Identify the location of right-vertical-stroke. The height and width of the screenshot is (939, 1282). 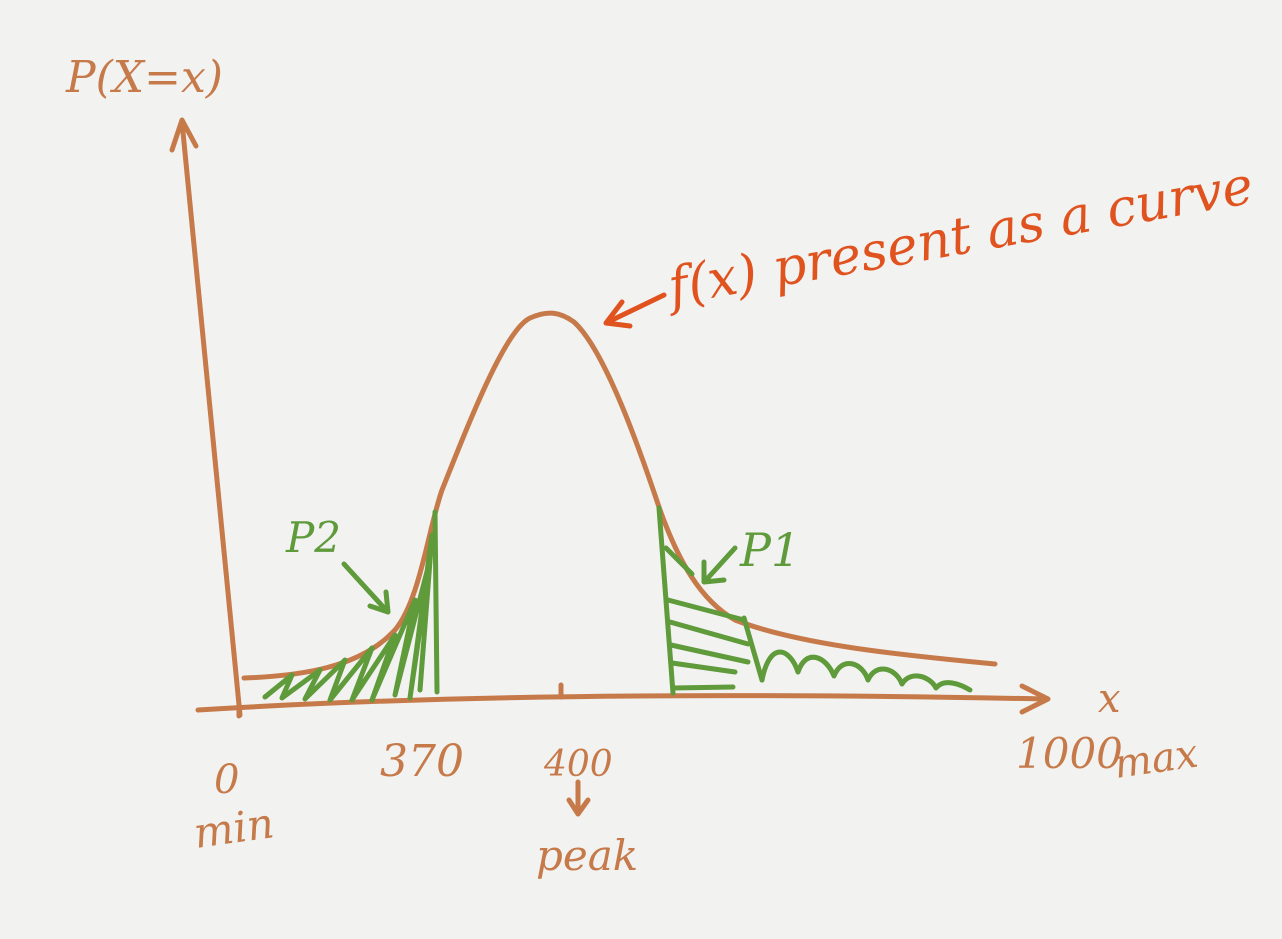
(753, 649).